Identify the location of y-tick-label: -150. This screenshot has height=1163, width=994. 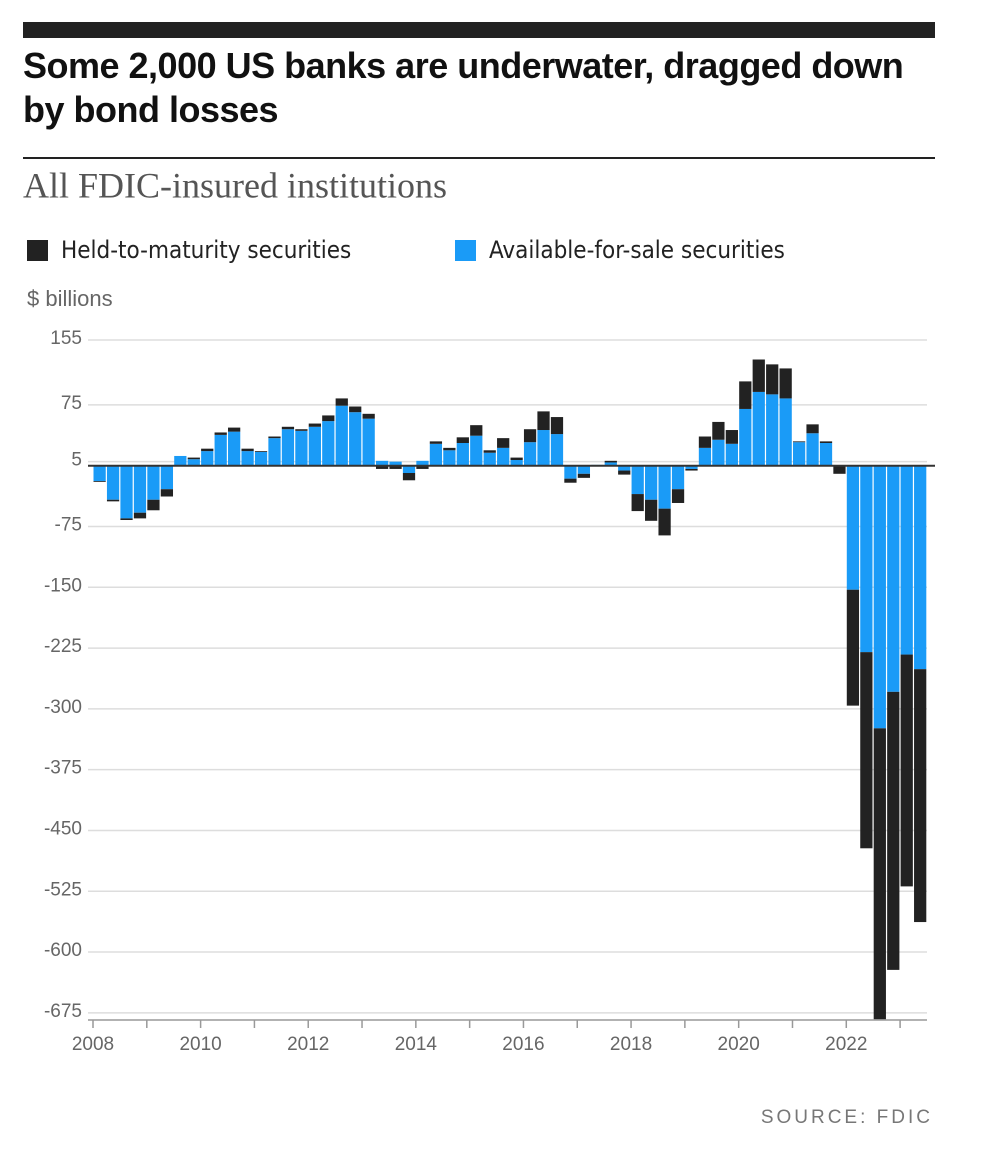
(63, 585).